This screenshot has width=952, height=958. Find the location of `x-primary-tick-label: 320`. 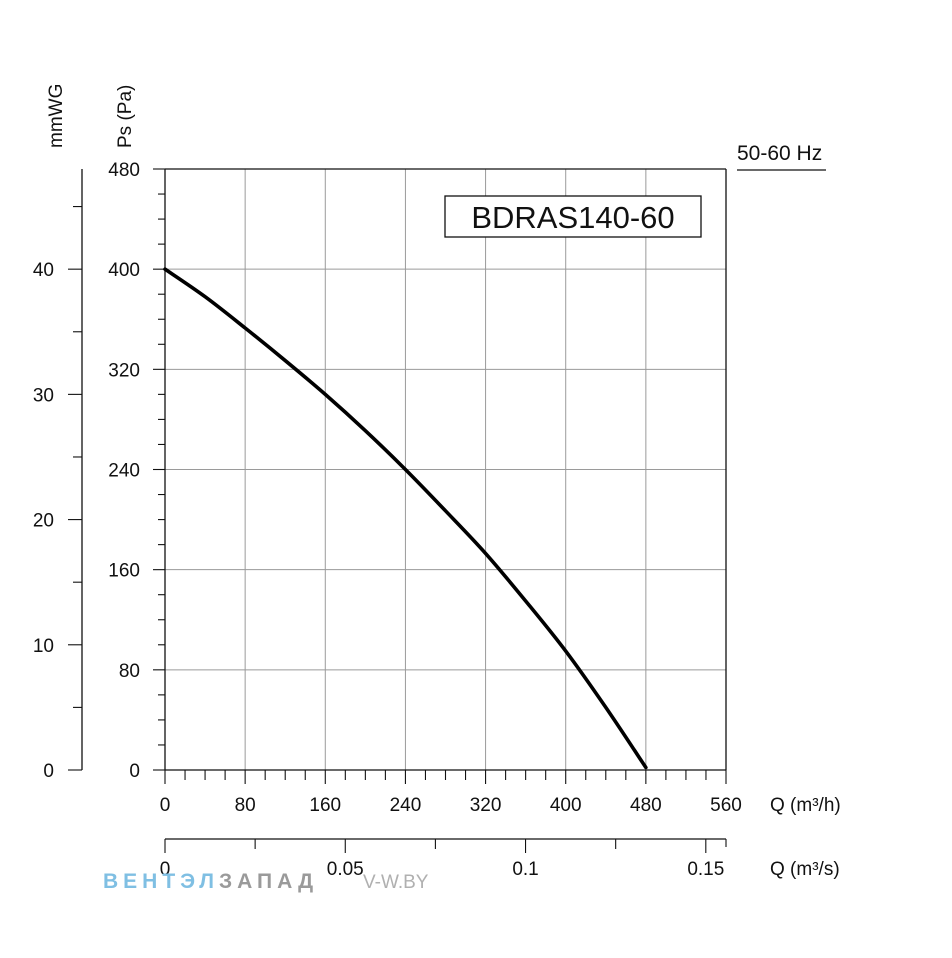

x-primary-tick-label: 320 is located at coordinates (486, 805).